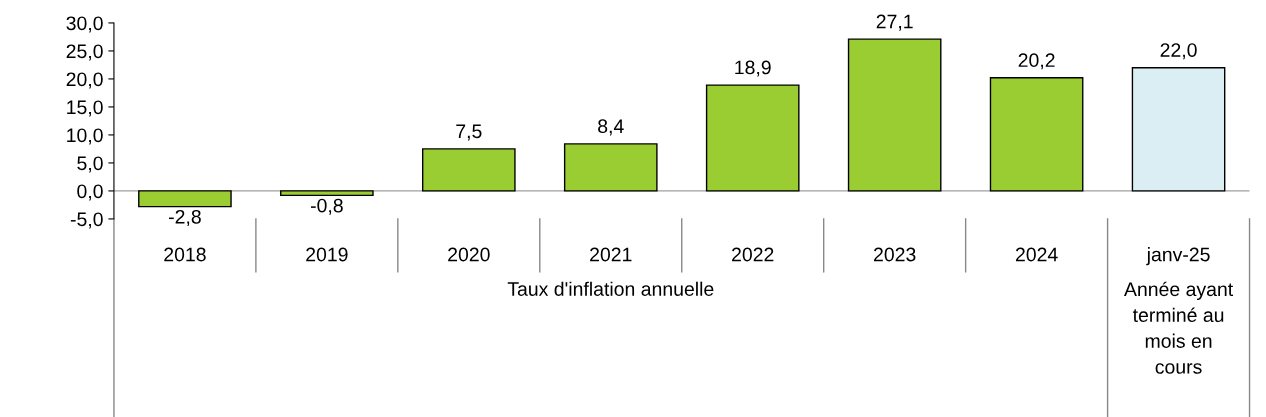 This screenshot has height=417, width=1266. Describe the element at coordinates (753, 254) in the screenshot. I see `x-tick-label: 2022` at that location.